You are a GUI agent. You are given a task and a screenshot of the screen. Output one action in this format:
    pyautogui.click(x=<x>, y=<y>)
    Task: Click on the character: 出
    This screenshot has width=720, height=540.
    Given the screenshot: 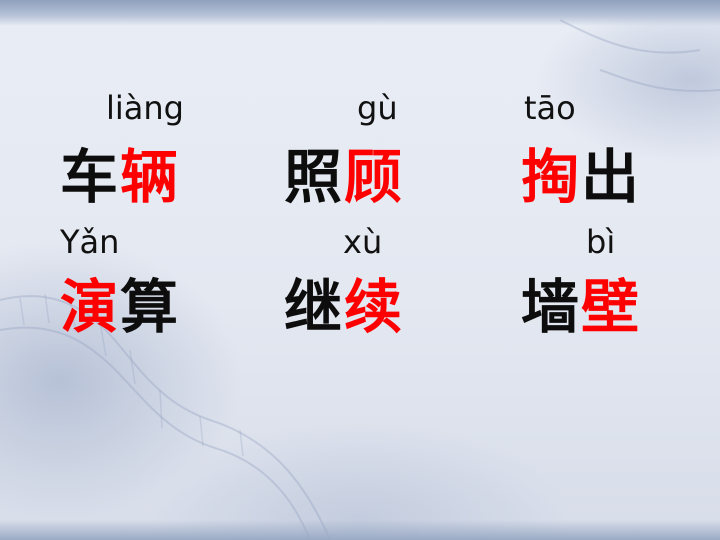 What is the action you would take?
    pyautogui.click(x=611, y=177)
    